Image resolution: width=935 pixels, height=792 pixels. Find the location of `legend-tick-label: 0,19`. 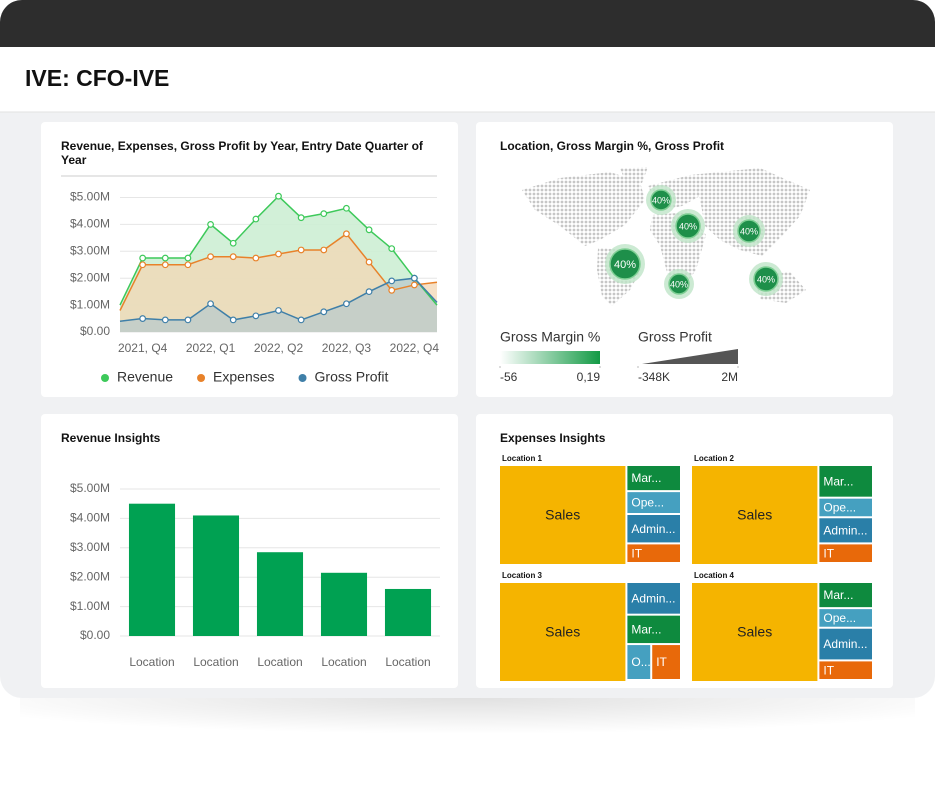

legend-tick-label: 0,19 is located at coordinates (589, 377).